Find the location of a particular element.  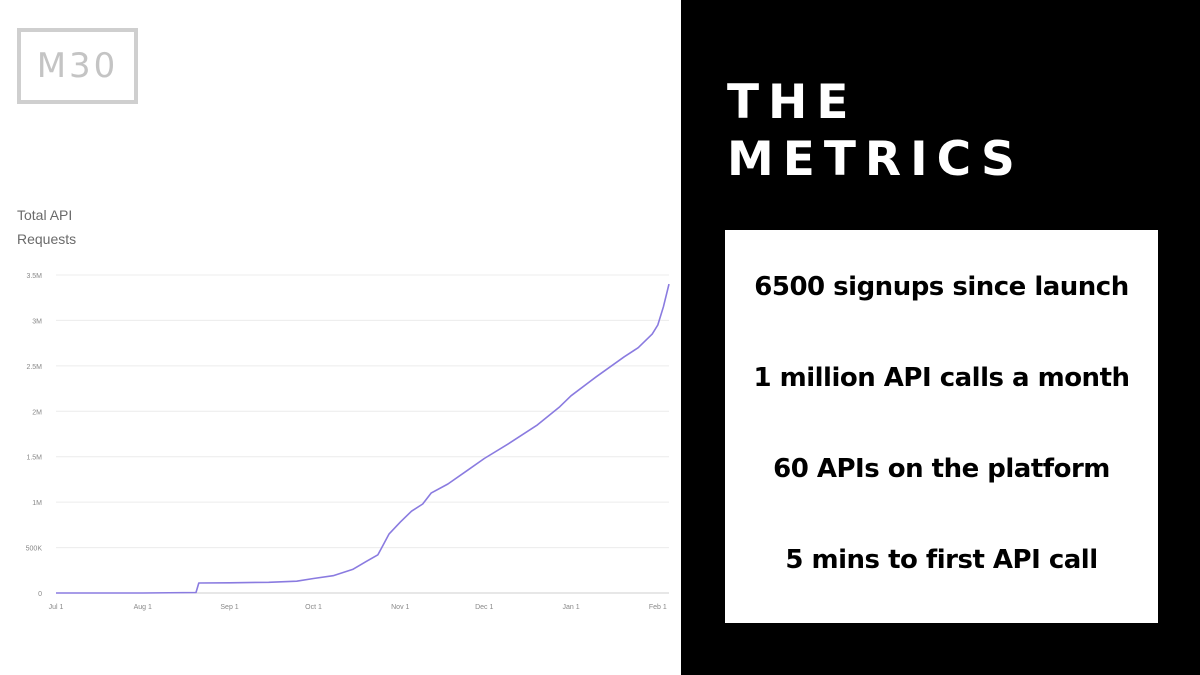

y-tick-label: 1M is located at coordinates (37, 503).